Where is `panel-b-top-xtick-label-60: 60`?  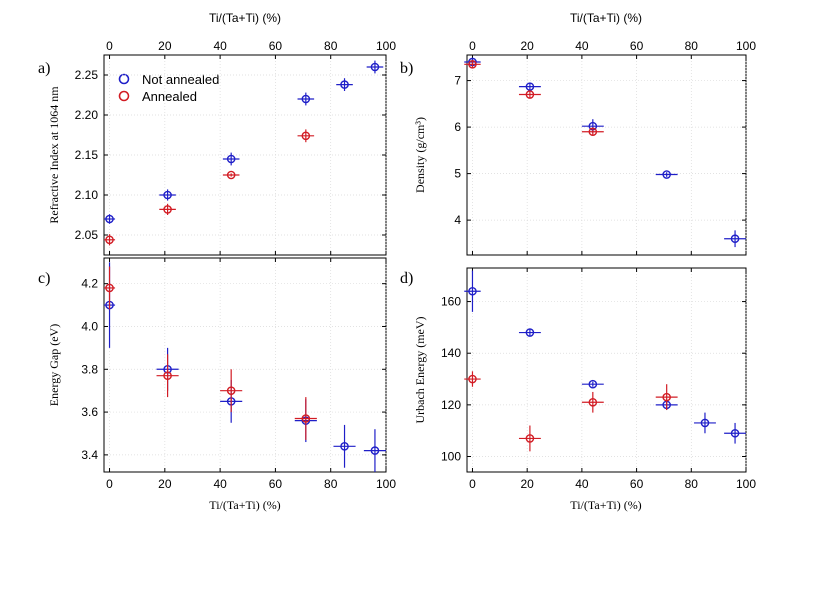 panel-b-top-xtick-label-60: 60 is located at coordinates (637, 46).